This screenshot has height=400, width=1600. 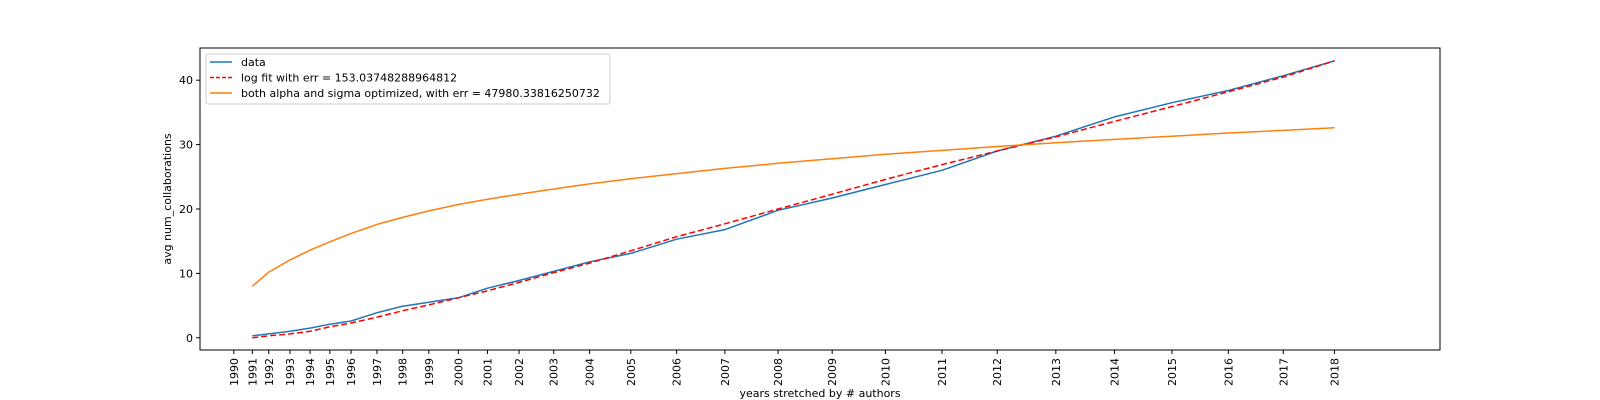 What do you see at coordinates (1056, 372) in the screenshot?
I see `x-tick-label: 2013` at bounding box center [1056, 372].